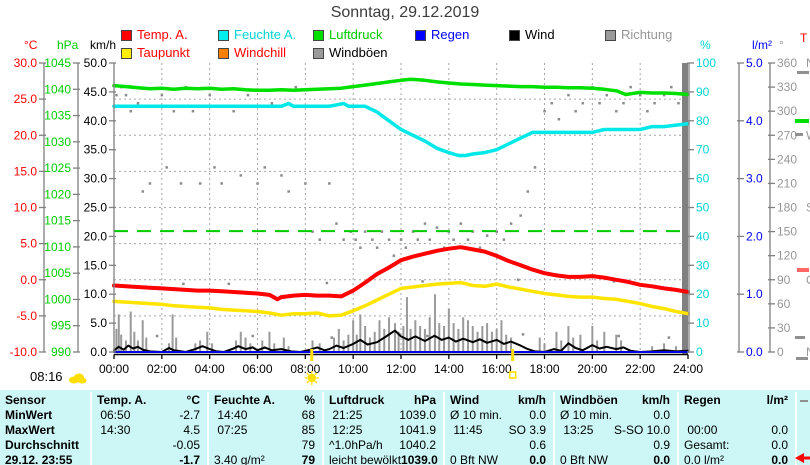 Image resolution: width=810 pixels, height=465 pixels. What do you see at coordinates (784, 304) in the screenshot?
I see `tick-label: 60` at bounding box center [784, 304].